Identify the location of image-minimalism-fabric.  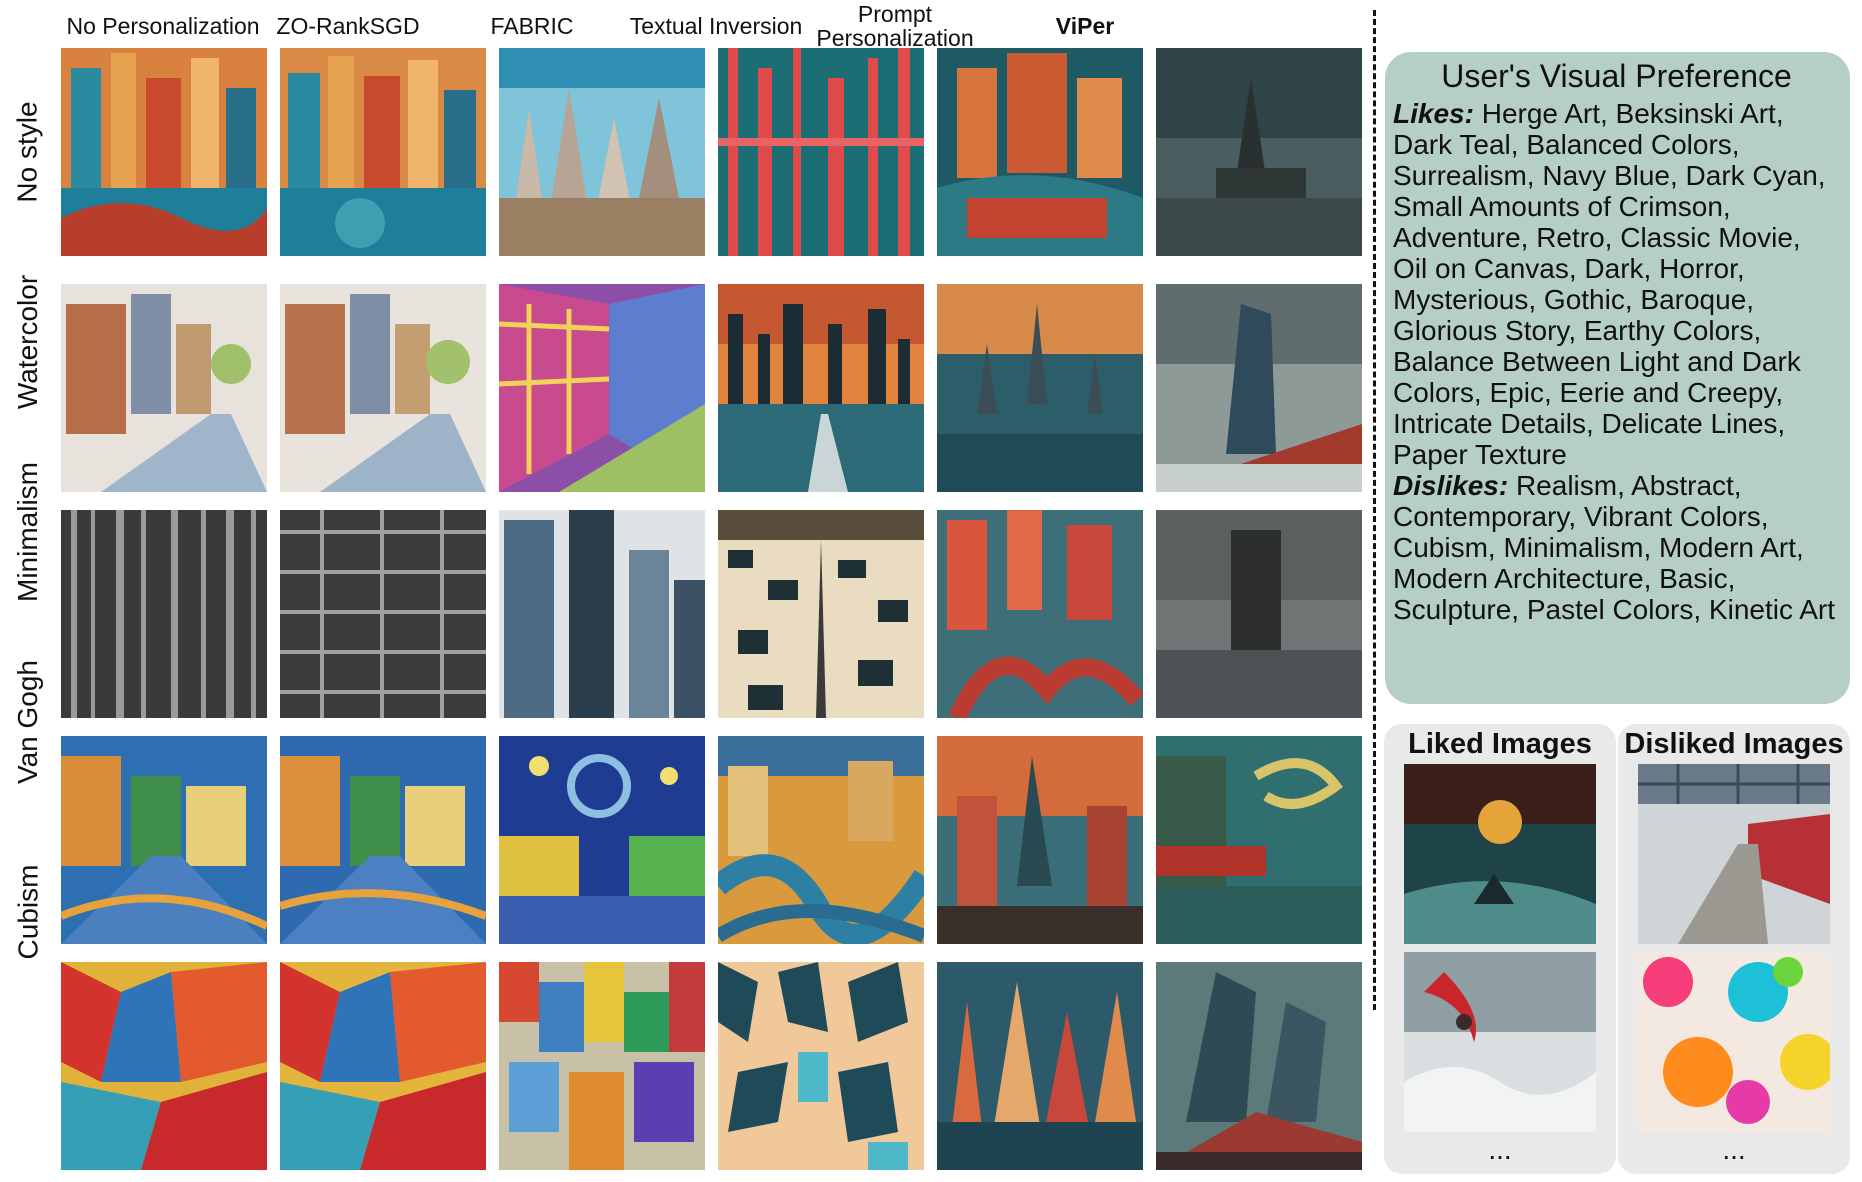
(602, 614).